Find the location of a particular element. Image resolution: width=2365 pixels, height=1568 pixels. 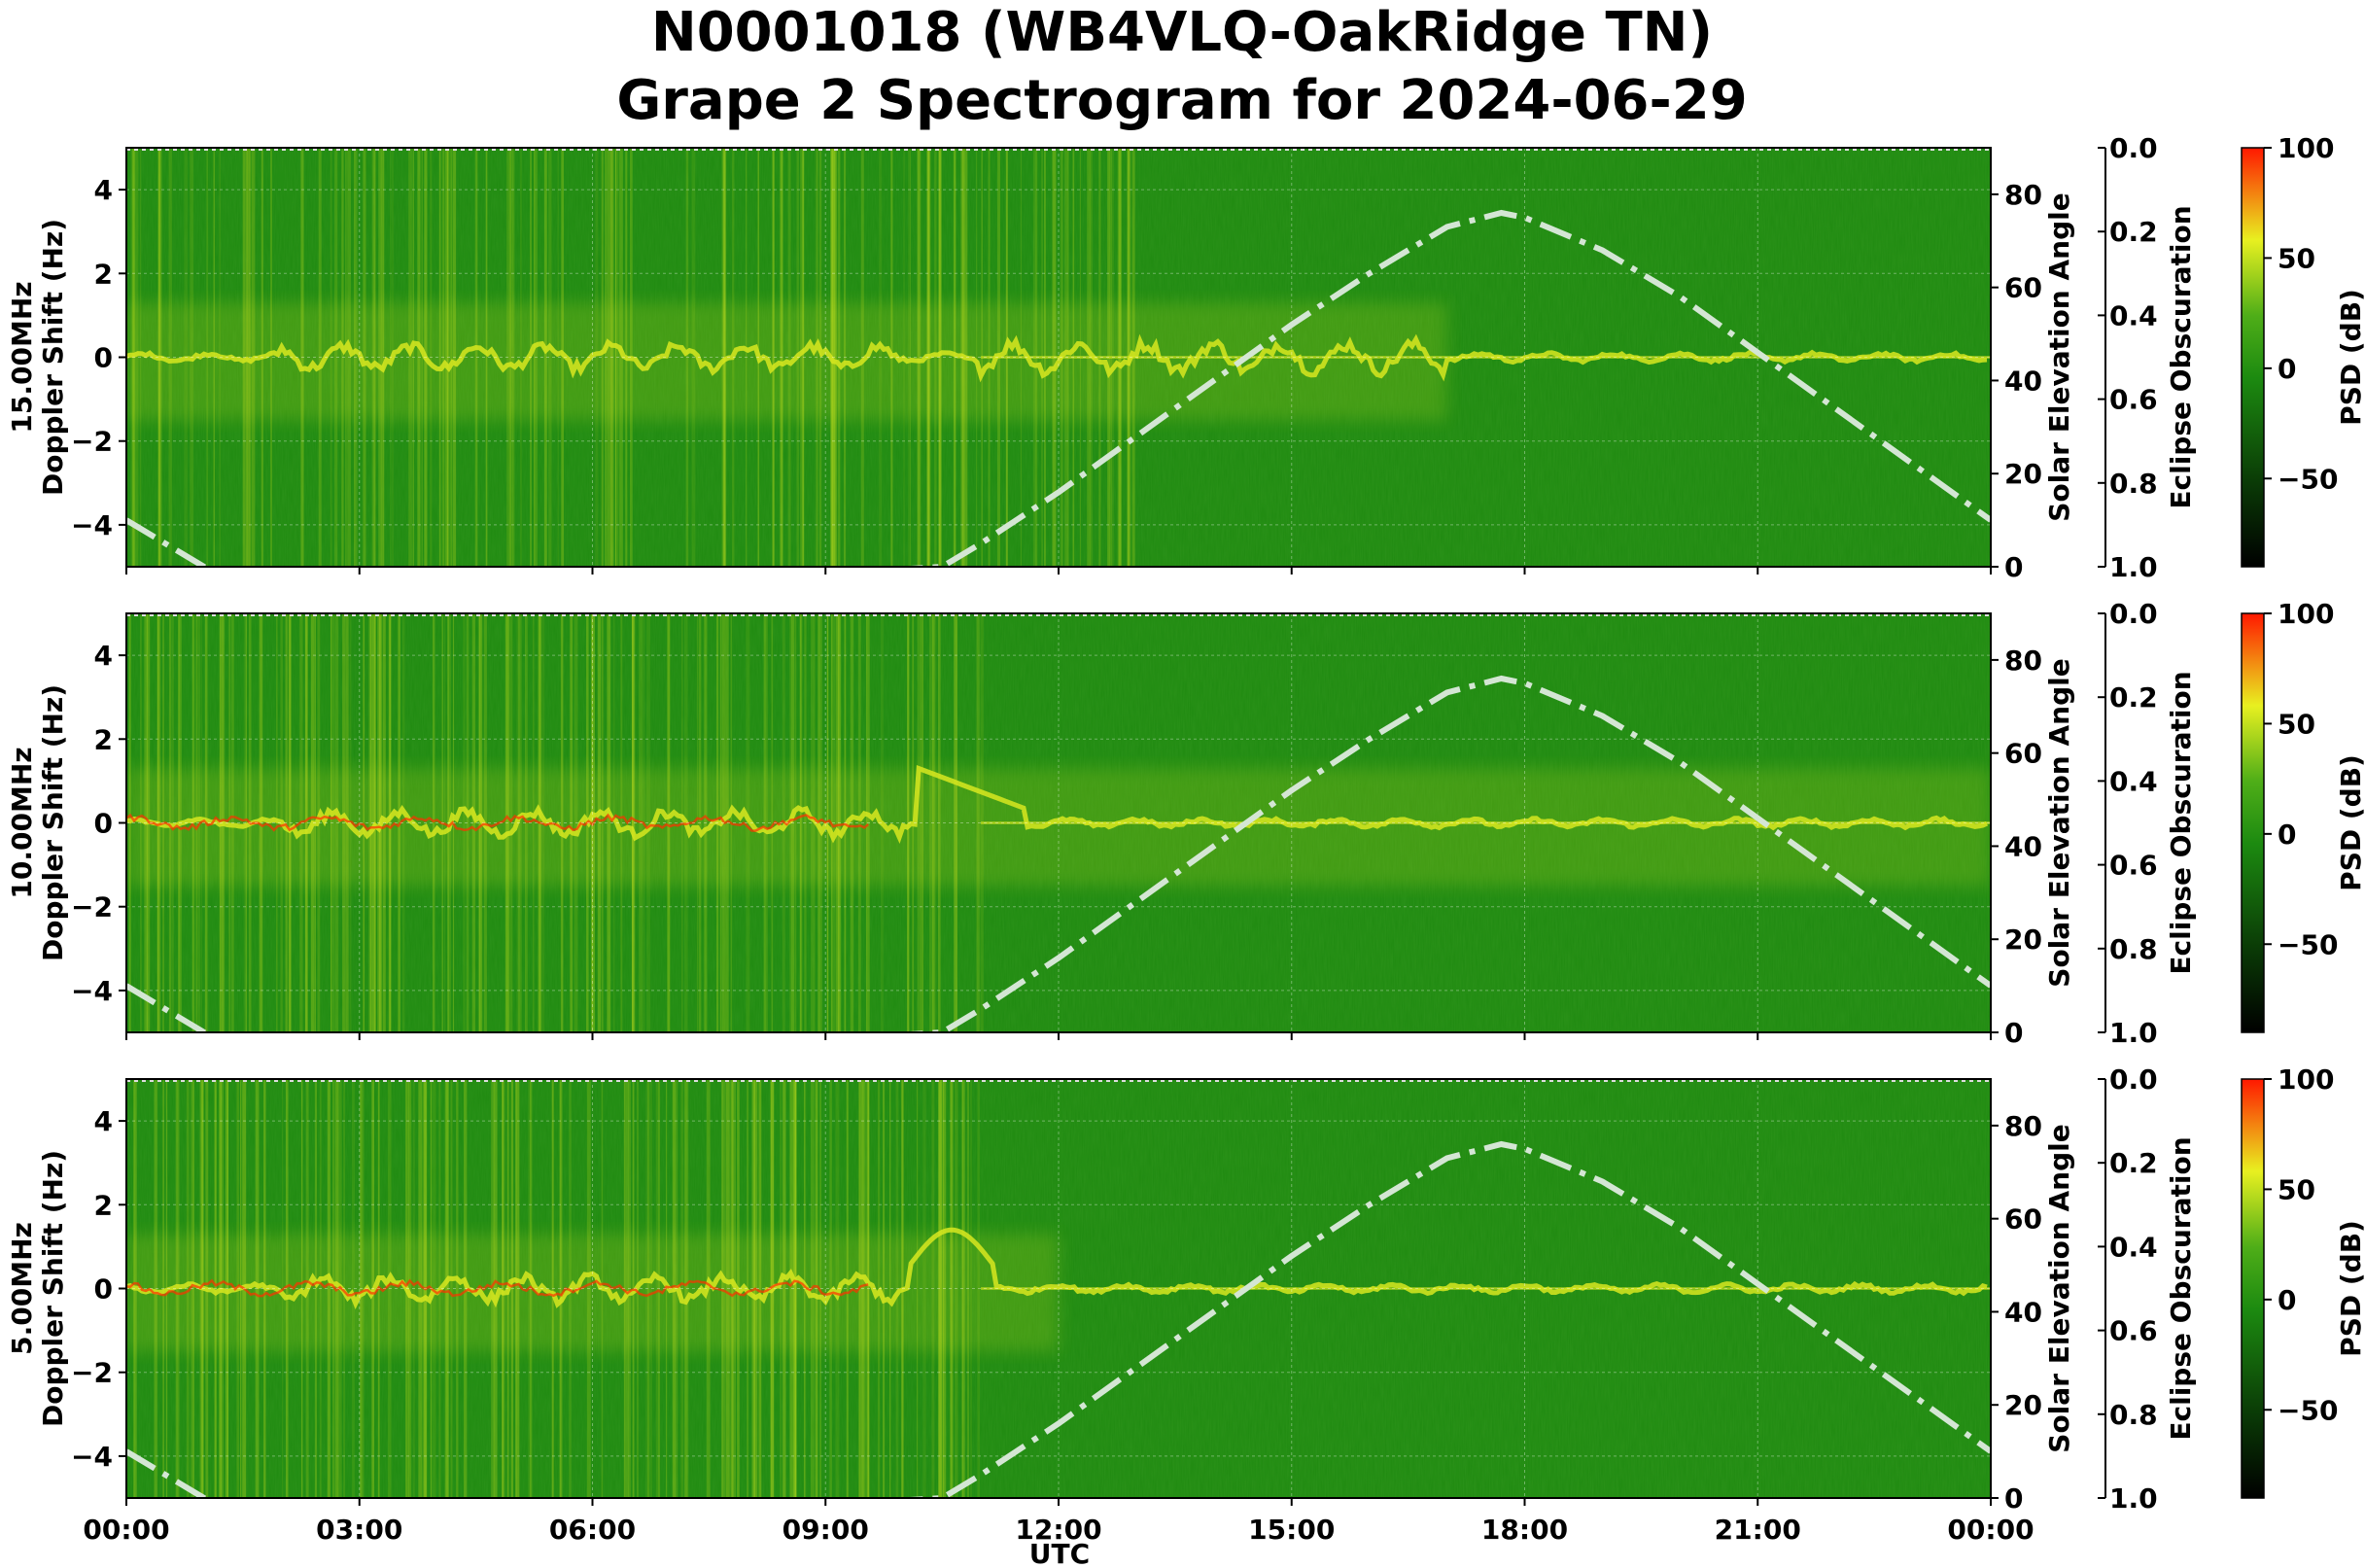

x-tick-label: 21:00 is located at coordinates (1758, 1530).